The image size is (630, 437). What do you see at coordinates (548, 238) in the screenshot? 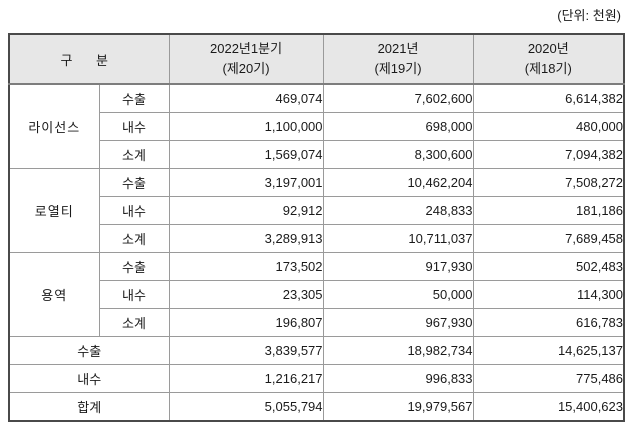
I see `value-cell: 7,689,458` at bounding box center [548, 238].